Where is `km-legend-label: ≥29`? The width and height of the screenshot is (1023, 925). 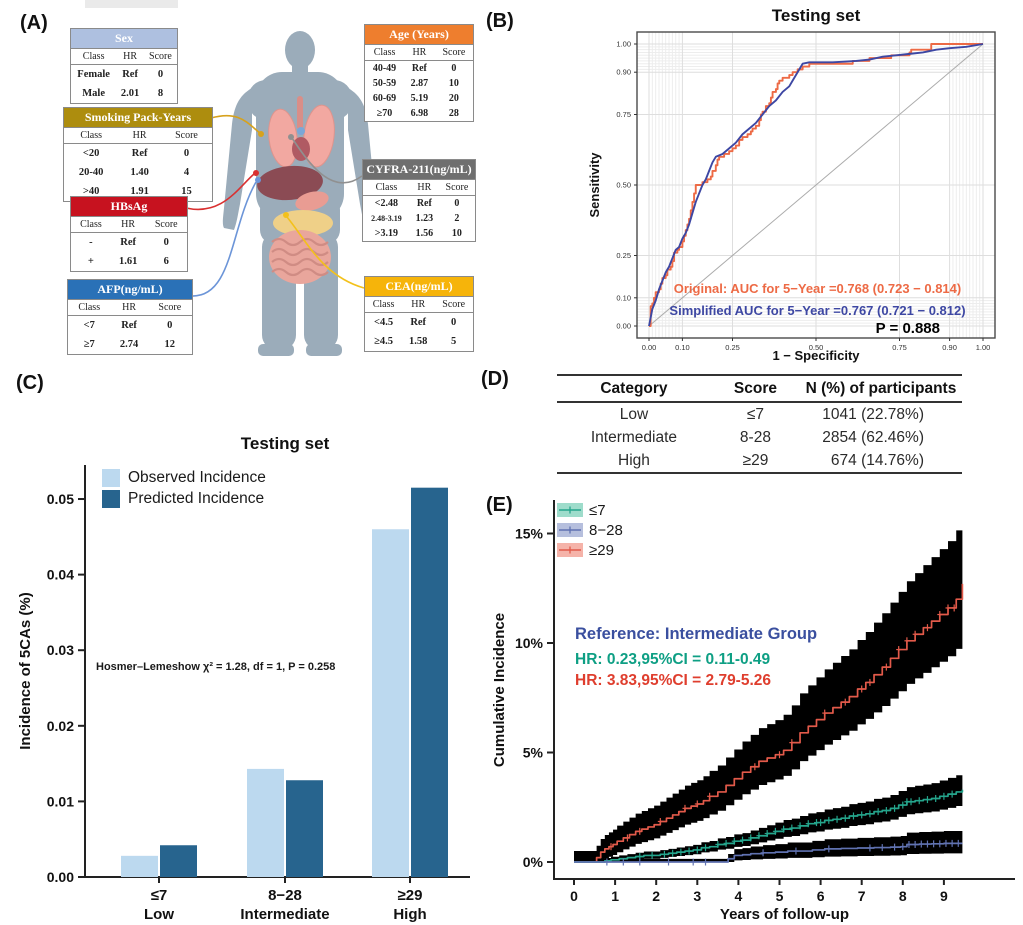 km-legend-label: ≥29 is located at coordinates (601, 550).